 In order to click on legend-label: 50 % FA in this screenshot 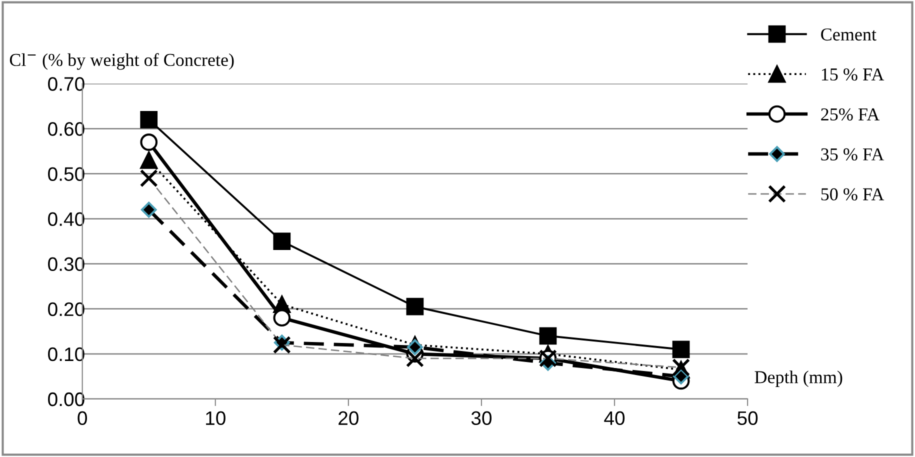, I will do `click(852, 194)`.